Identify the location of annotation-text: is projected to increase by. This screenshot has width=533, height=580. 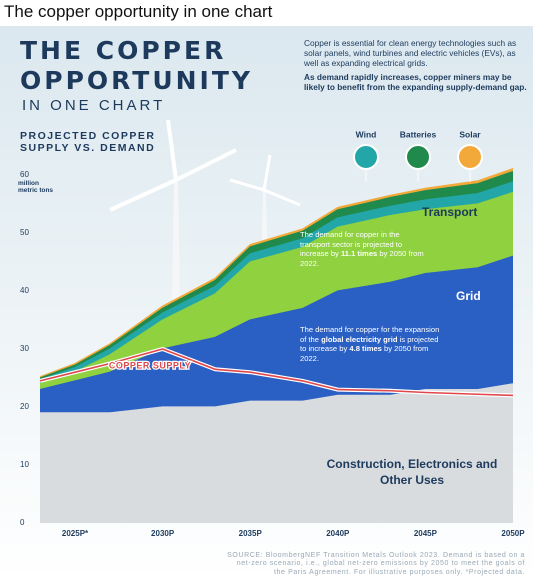
(369, 344).